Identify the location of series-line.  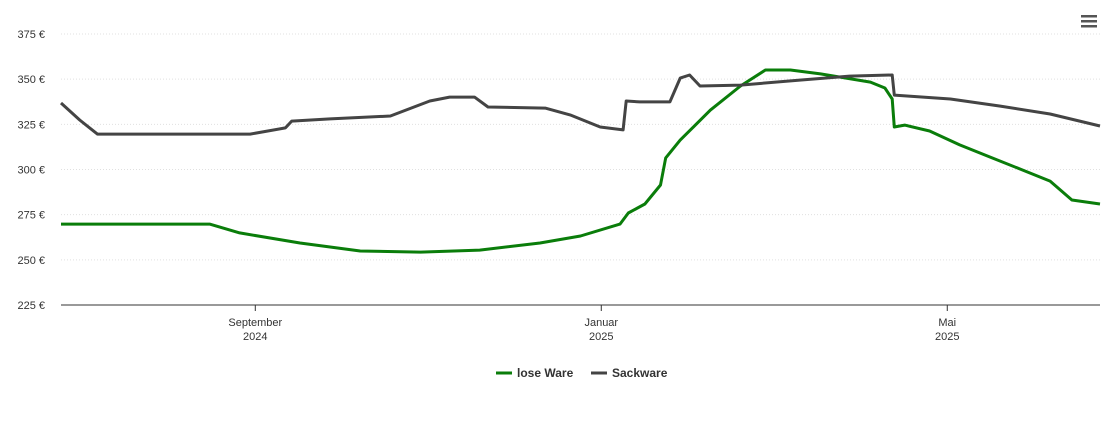
(580, 104).